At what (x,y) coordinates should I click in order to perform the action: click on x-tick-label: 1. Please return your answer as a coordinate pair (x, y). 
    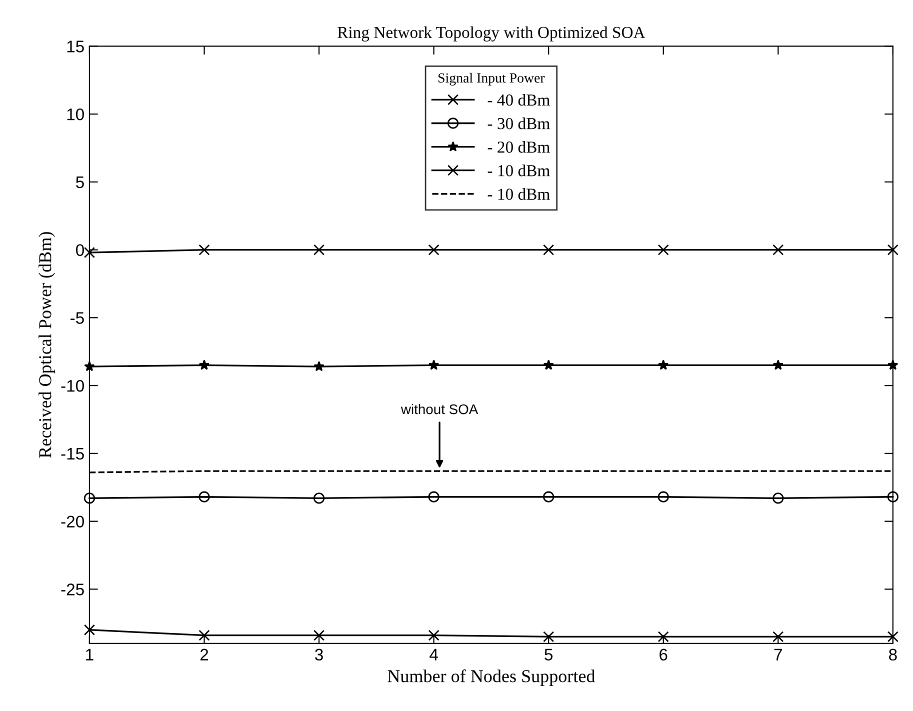
    Looking at the image, I should click on (90, 654).